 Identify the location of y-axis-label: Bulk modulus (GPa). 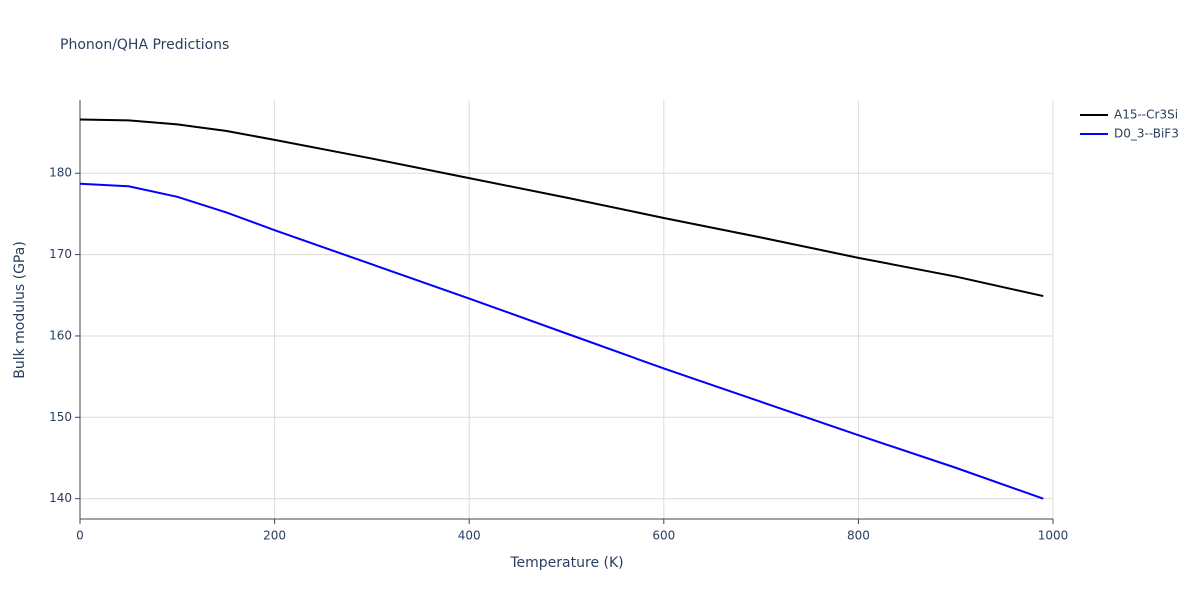
(20, 310).